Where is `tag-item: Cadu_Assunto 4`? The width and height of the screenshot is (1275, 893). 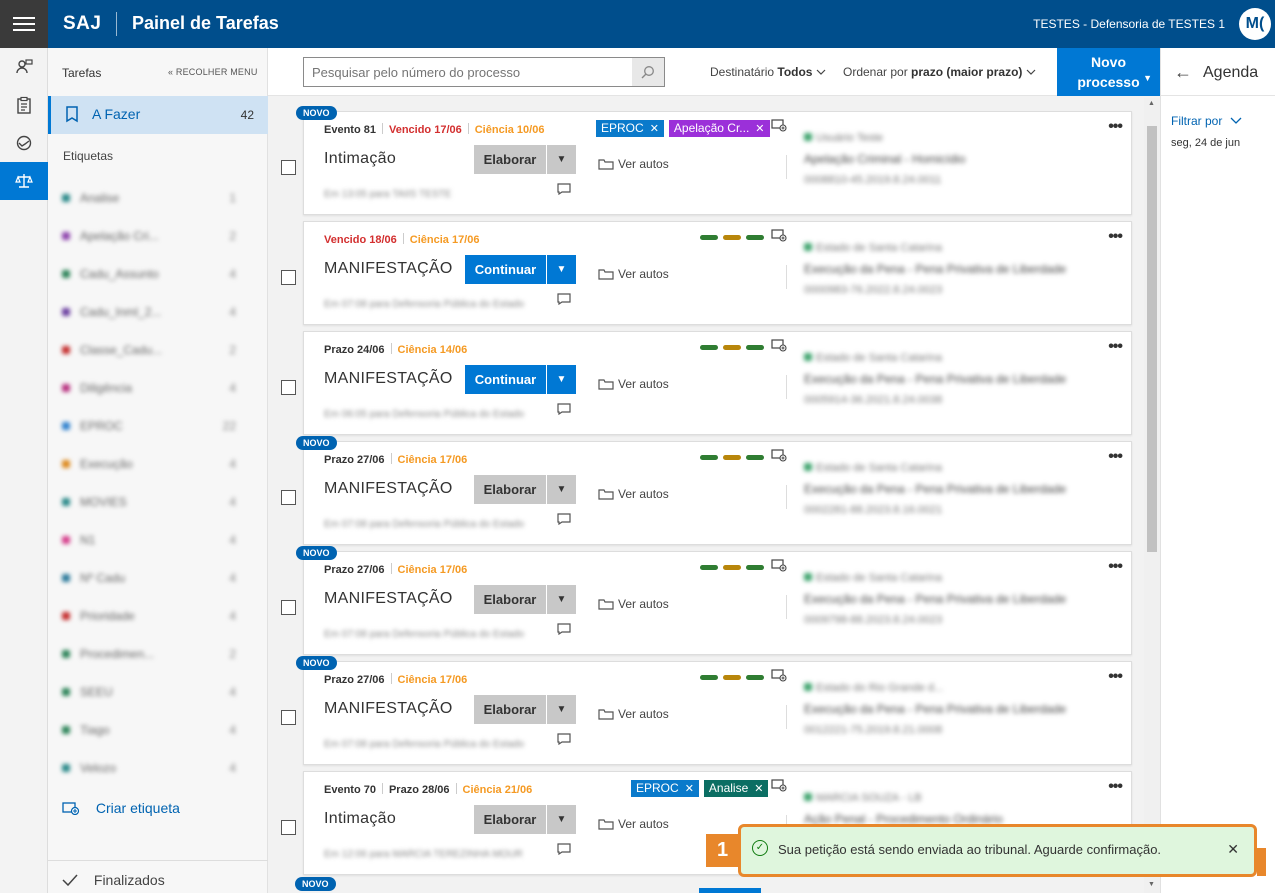
tag-item: Cadu_Assunto 4 is located at coordinates (152, 274).